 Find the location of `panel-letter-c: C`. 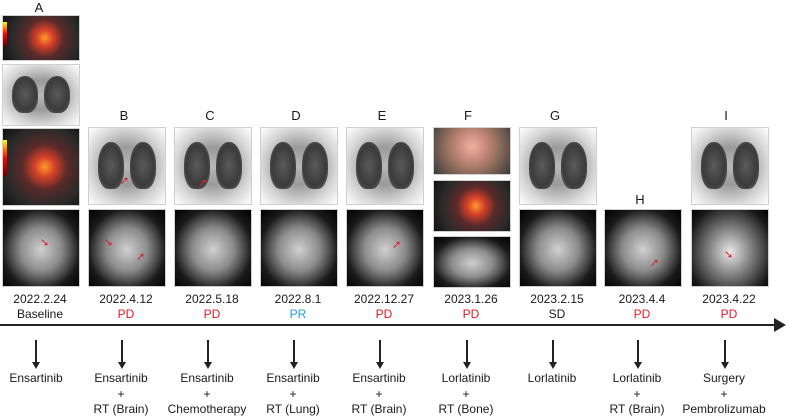

panel-letter-c: C is located at coordinates (210, 115).